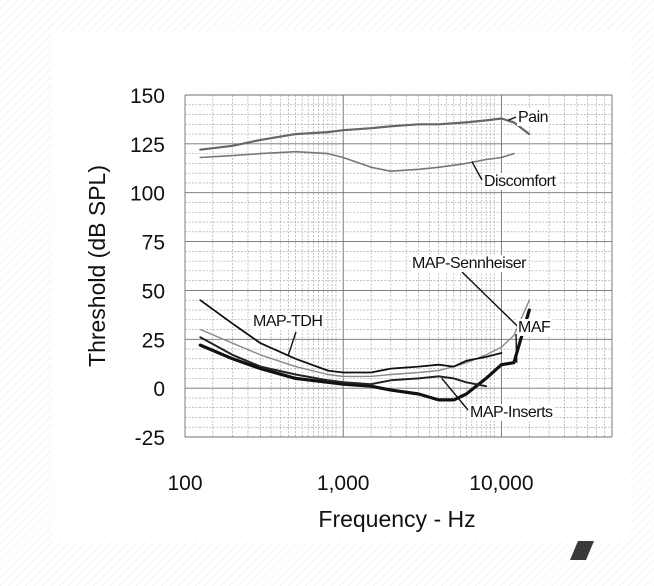 This screenshot has width=654, height=586. I want to click on annotation-pointer-map-tdh, so click(292, 343).